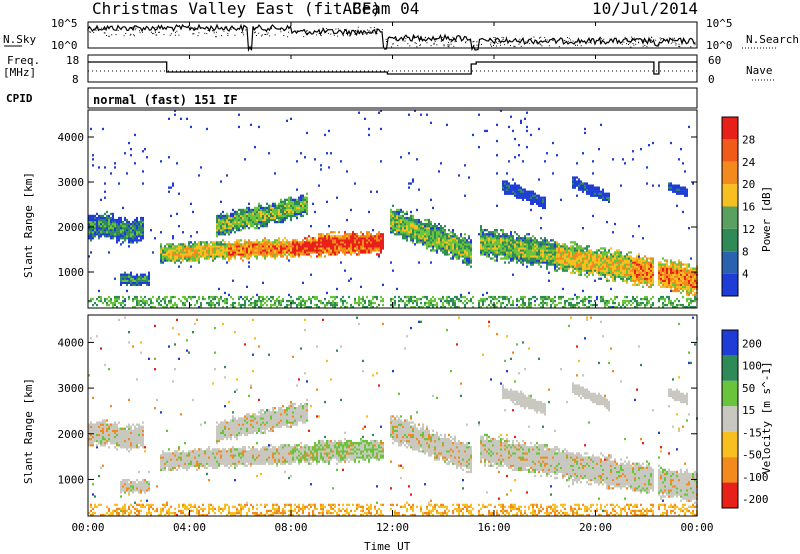  What do you see at coordinates (748, 184) in the screenshot?
I see `power-colorbar-tick-4: 20` at bounding box center [748, 184].